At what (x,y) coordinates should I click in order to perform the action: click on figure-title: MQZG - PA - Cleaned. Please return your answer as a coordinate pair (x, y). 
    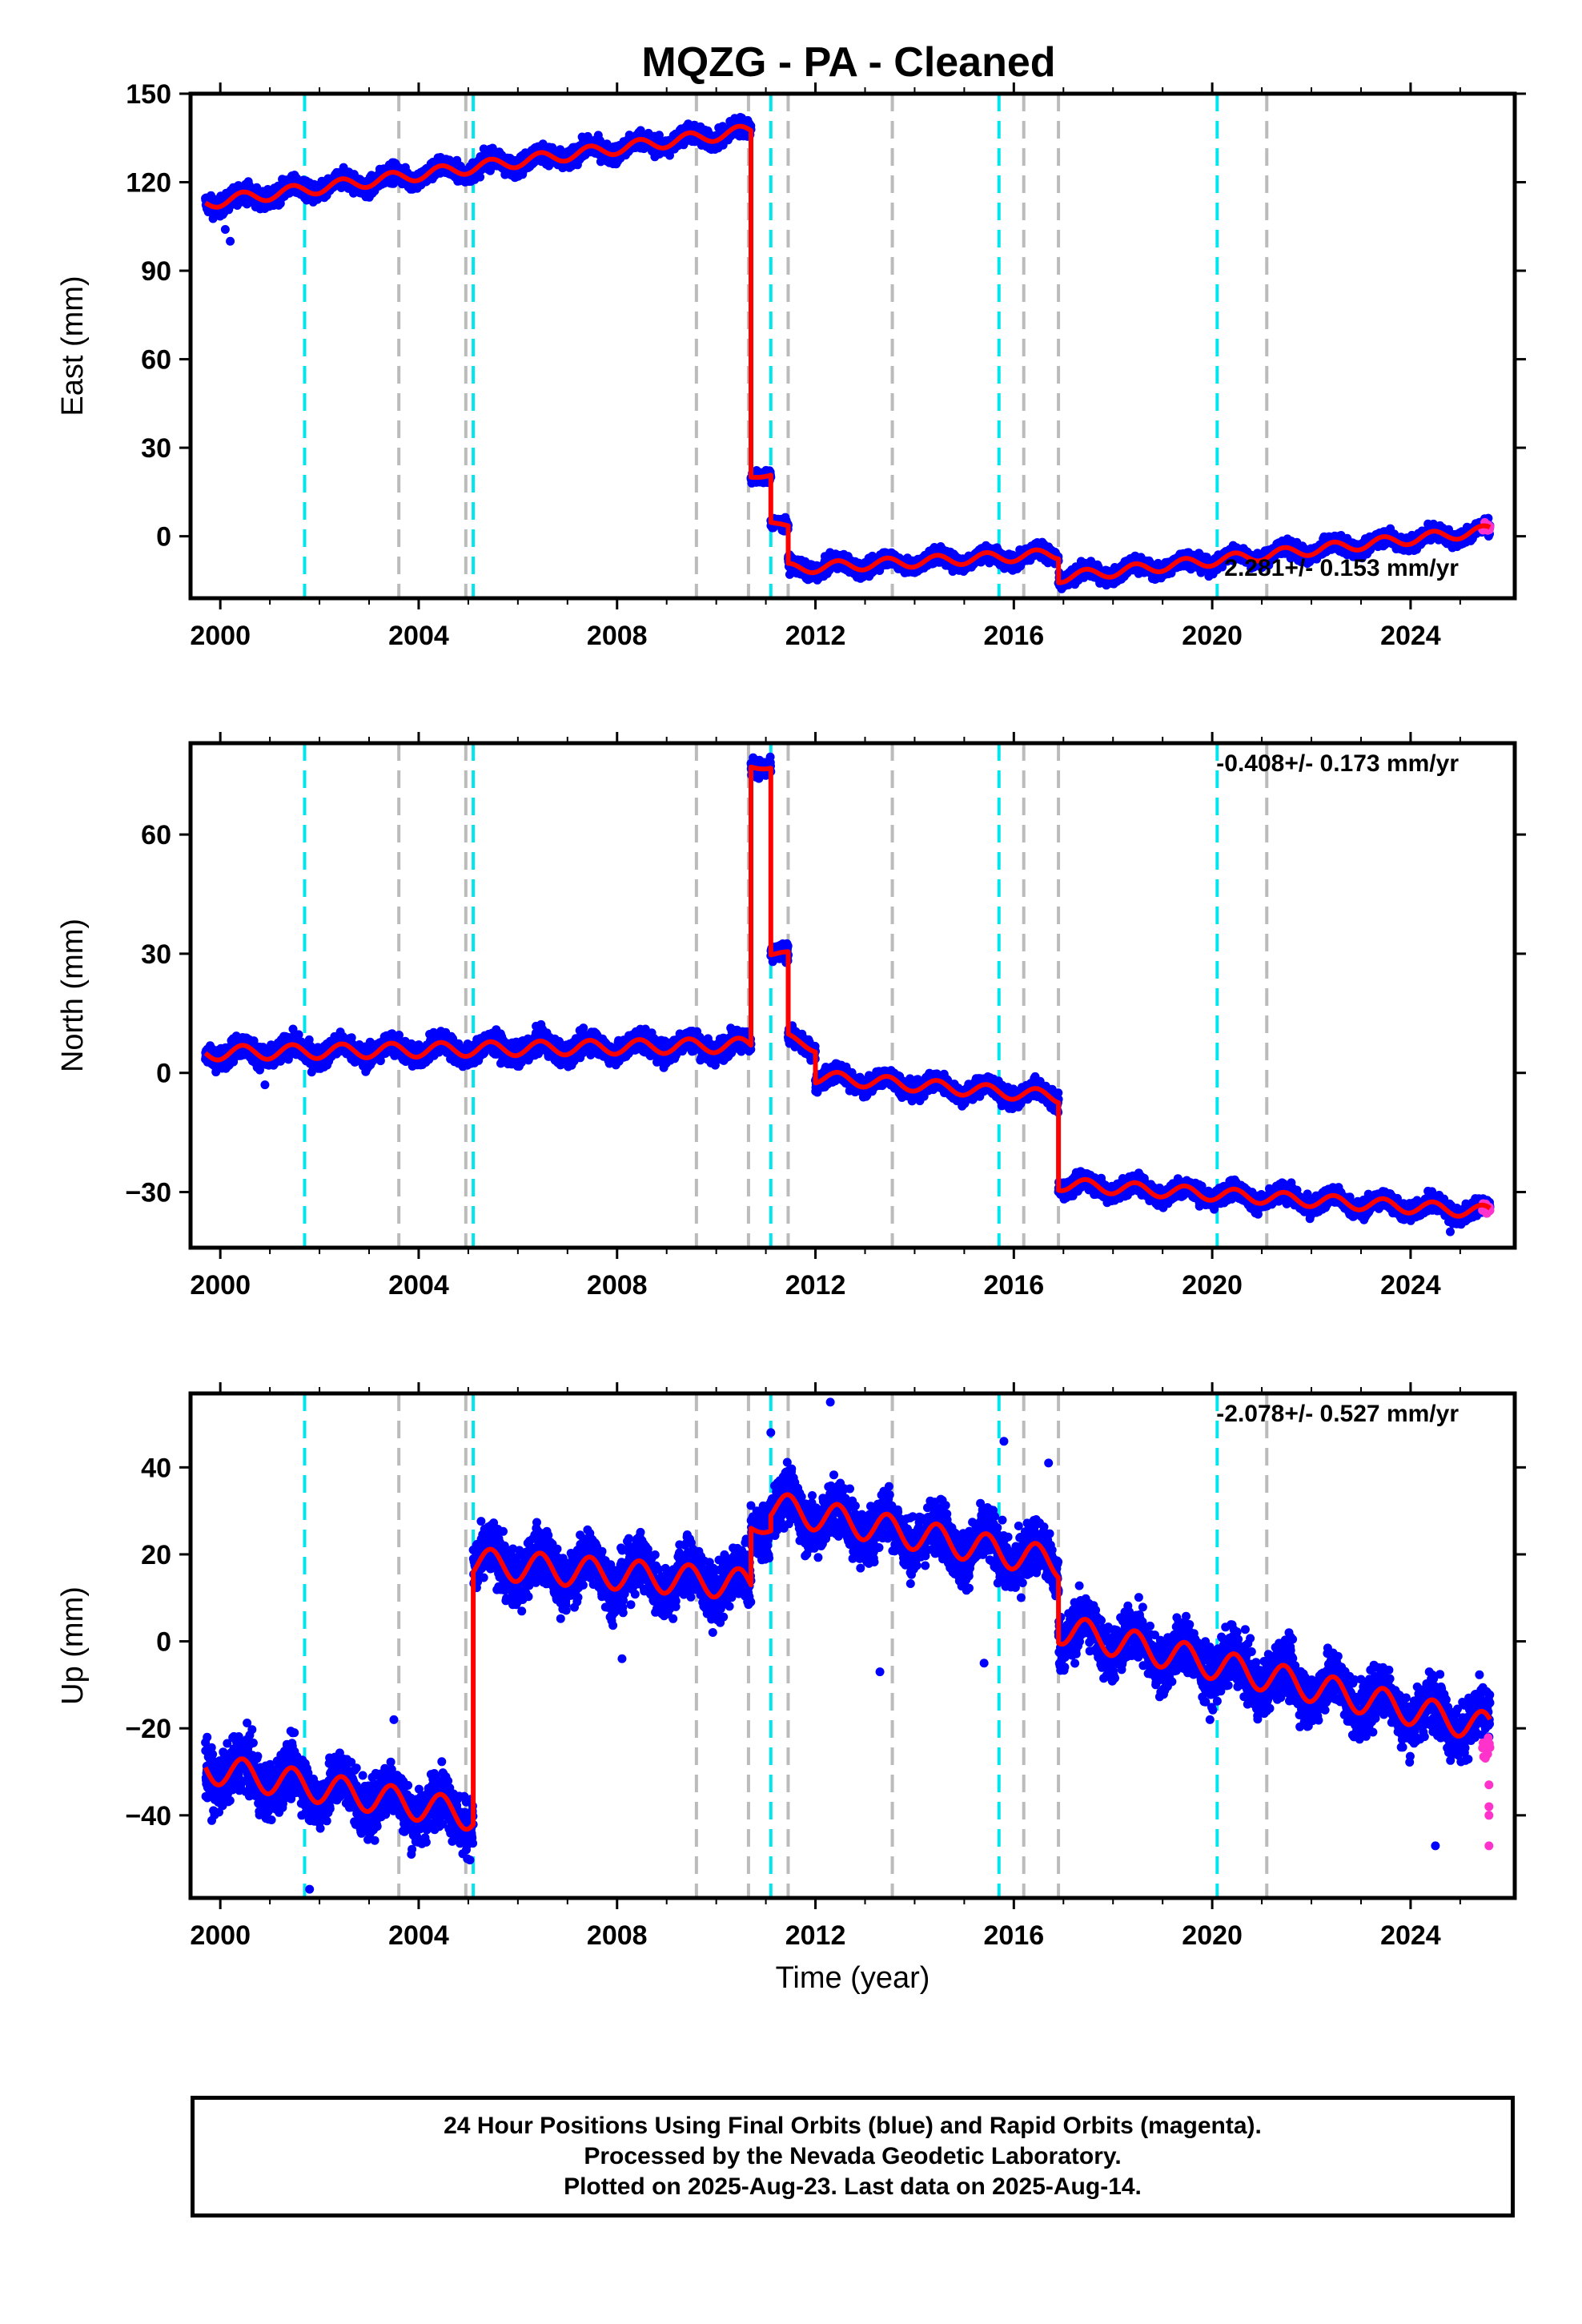
    Looking at the image, I should click on (848, 62).